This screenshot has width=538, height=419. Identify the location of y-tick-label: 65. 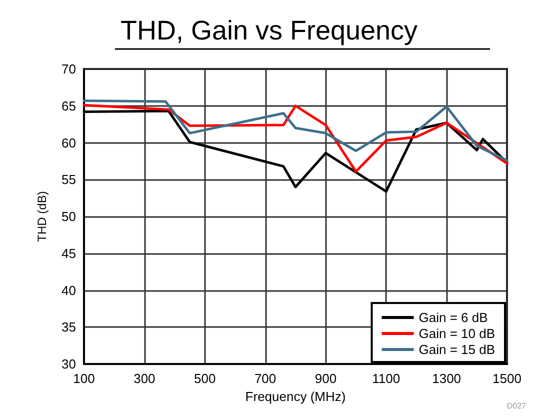
(69, 106).